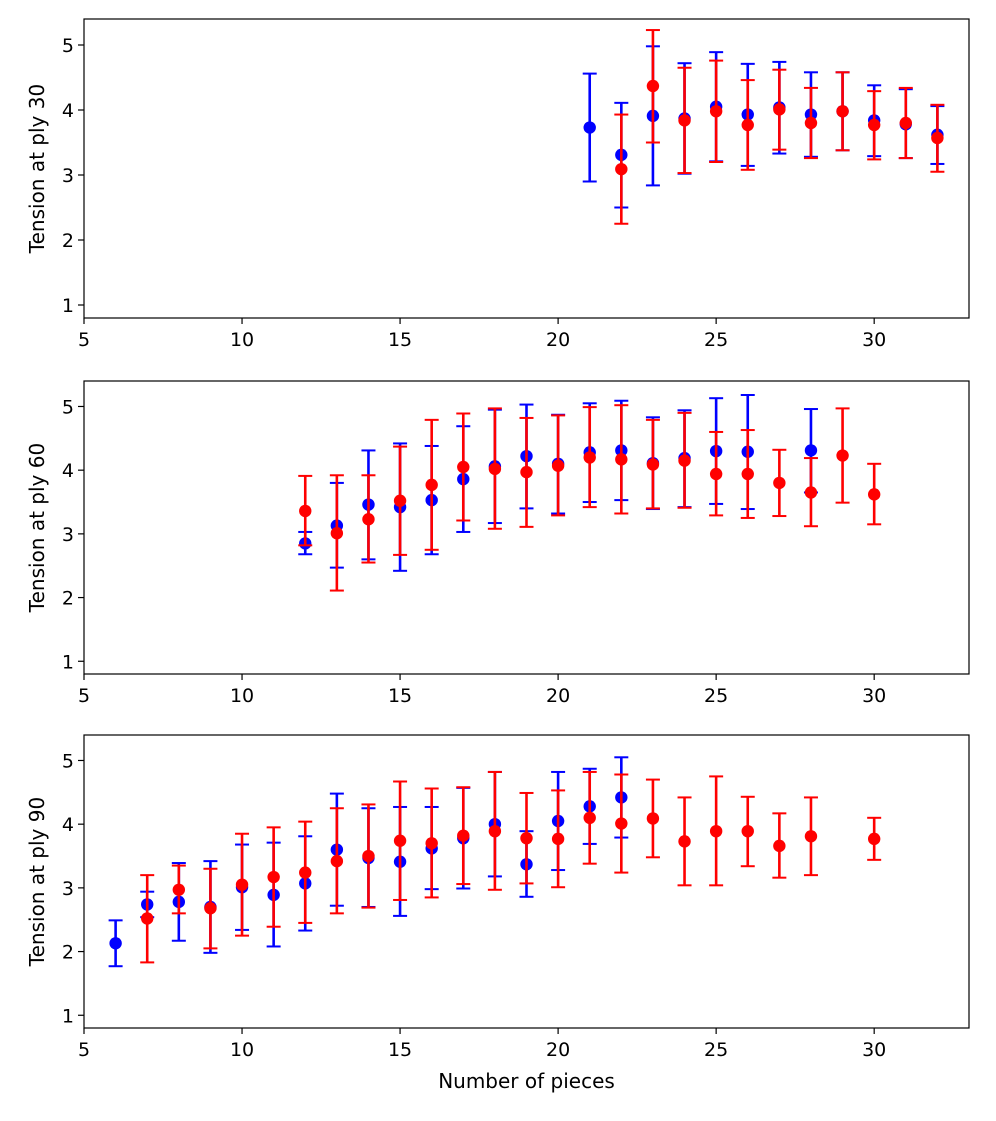 The image size is (996, 1121). Describe the element at coordinates (37, 169) in the screenshot. I see `y-axis-label: Tension at ply 30` at that location.